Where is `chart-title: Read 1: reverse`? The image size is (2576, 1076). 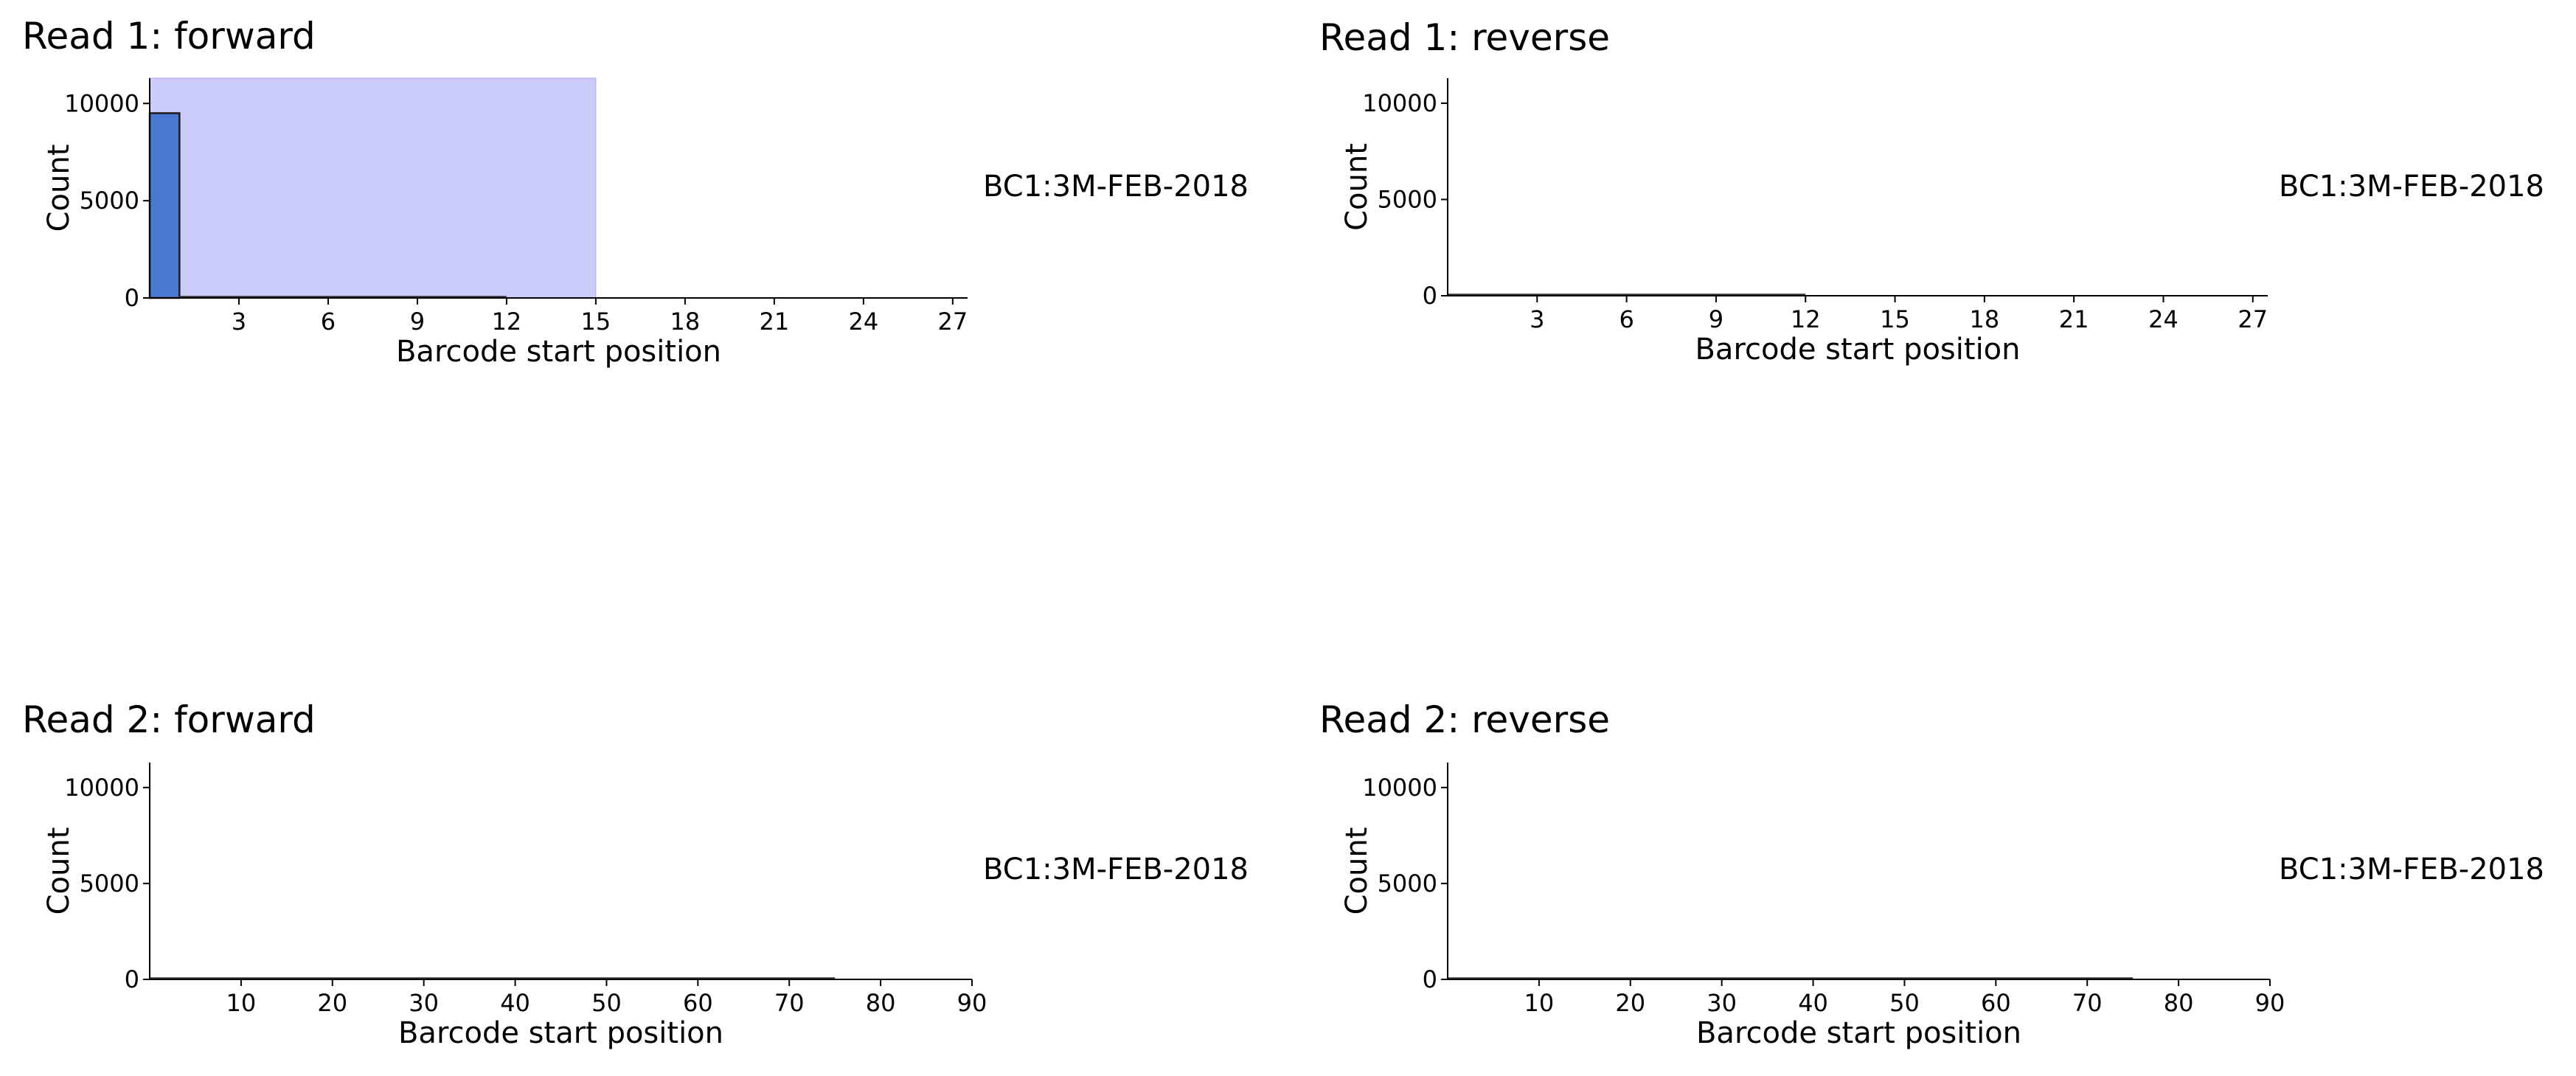 chart-title: Read 1: reverse is located at coordinates (1464, 37).